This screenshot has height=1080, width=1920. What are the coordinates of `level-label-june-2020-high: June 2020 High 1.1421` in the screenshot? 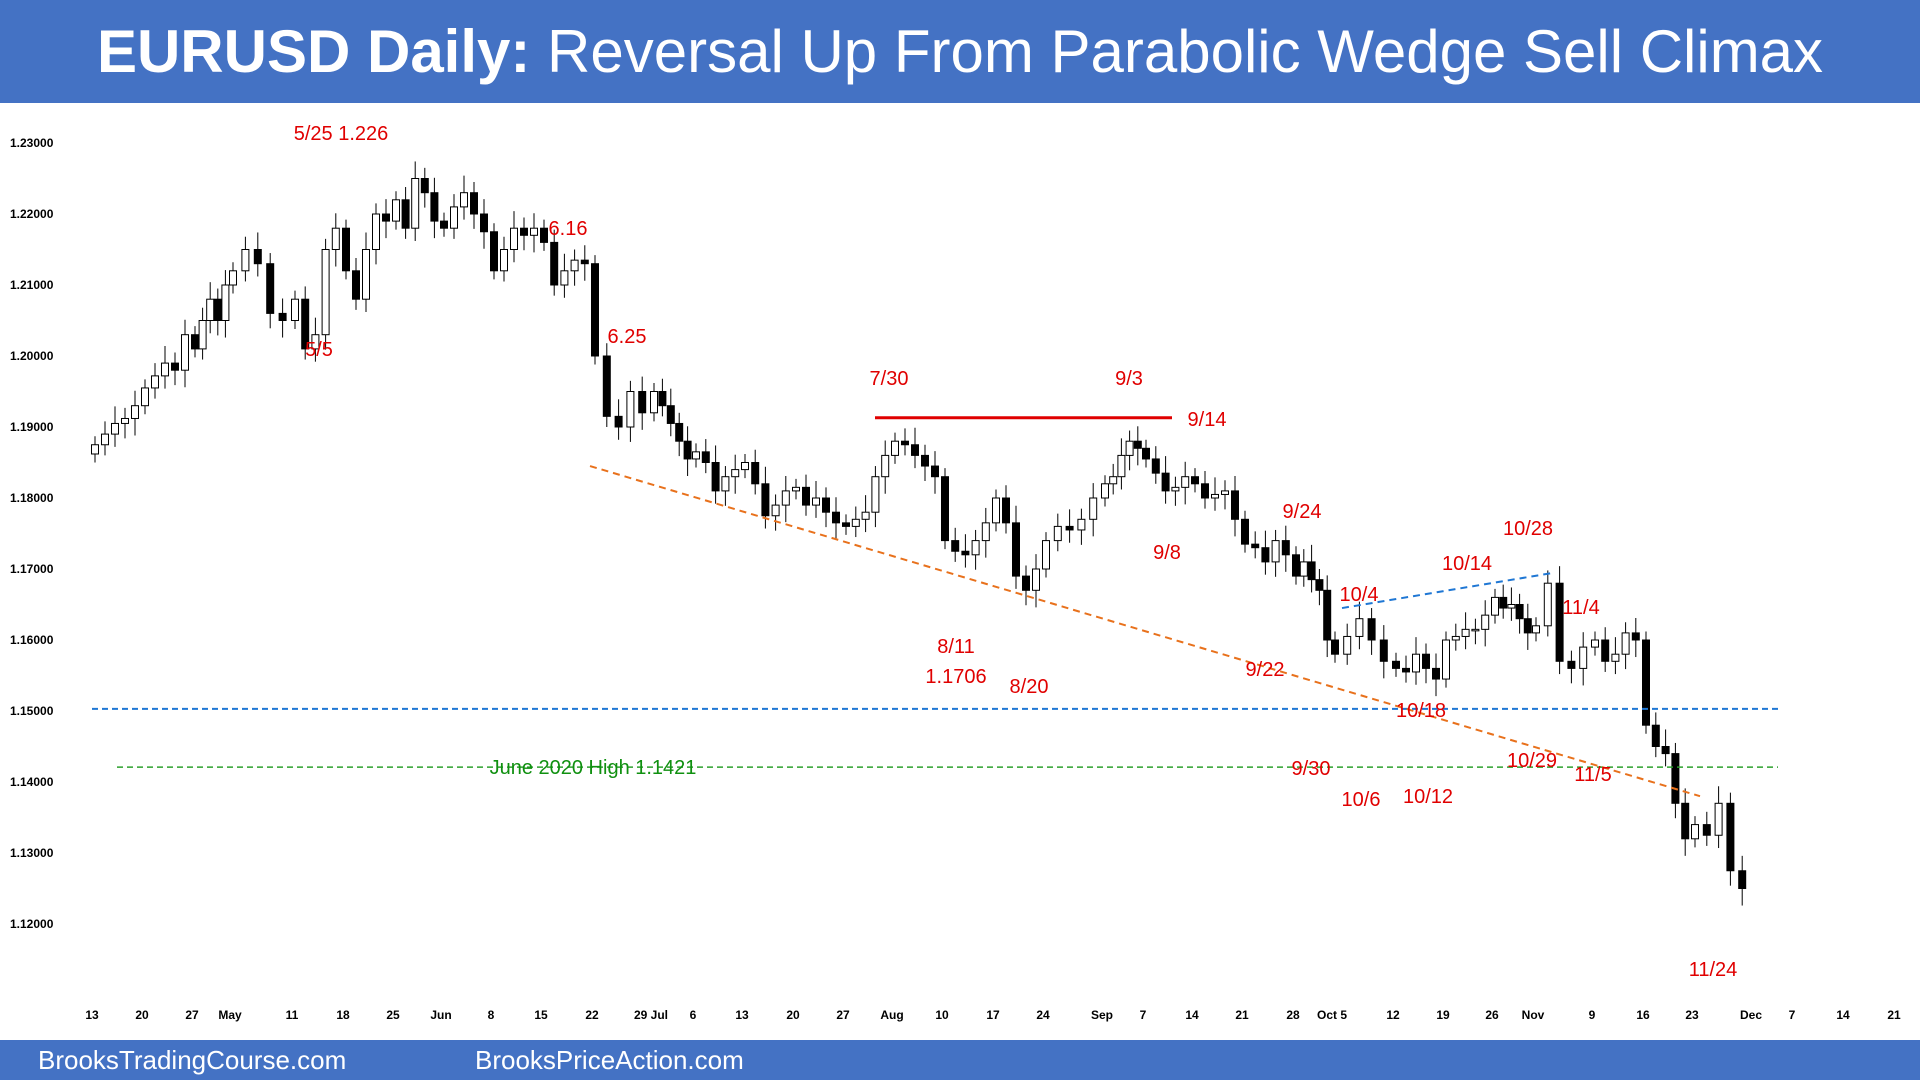 It's located at (593, 768).